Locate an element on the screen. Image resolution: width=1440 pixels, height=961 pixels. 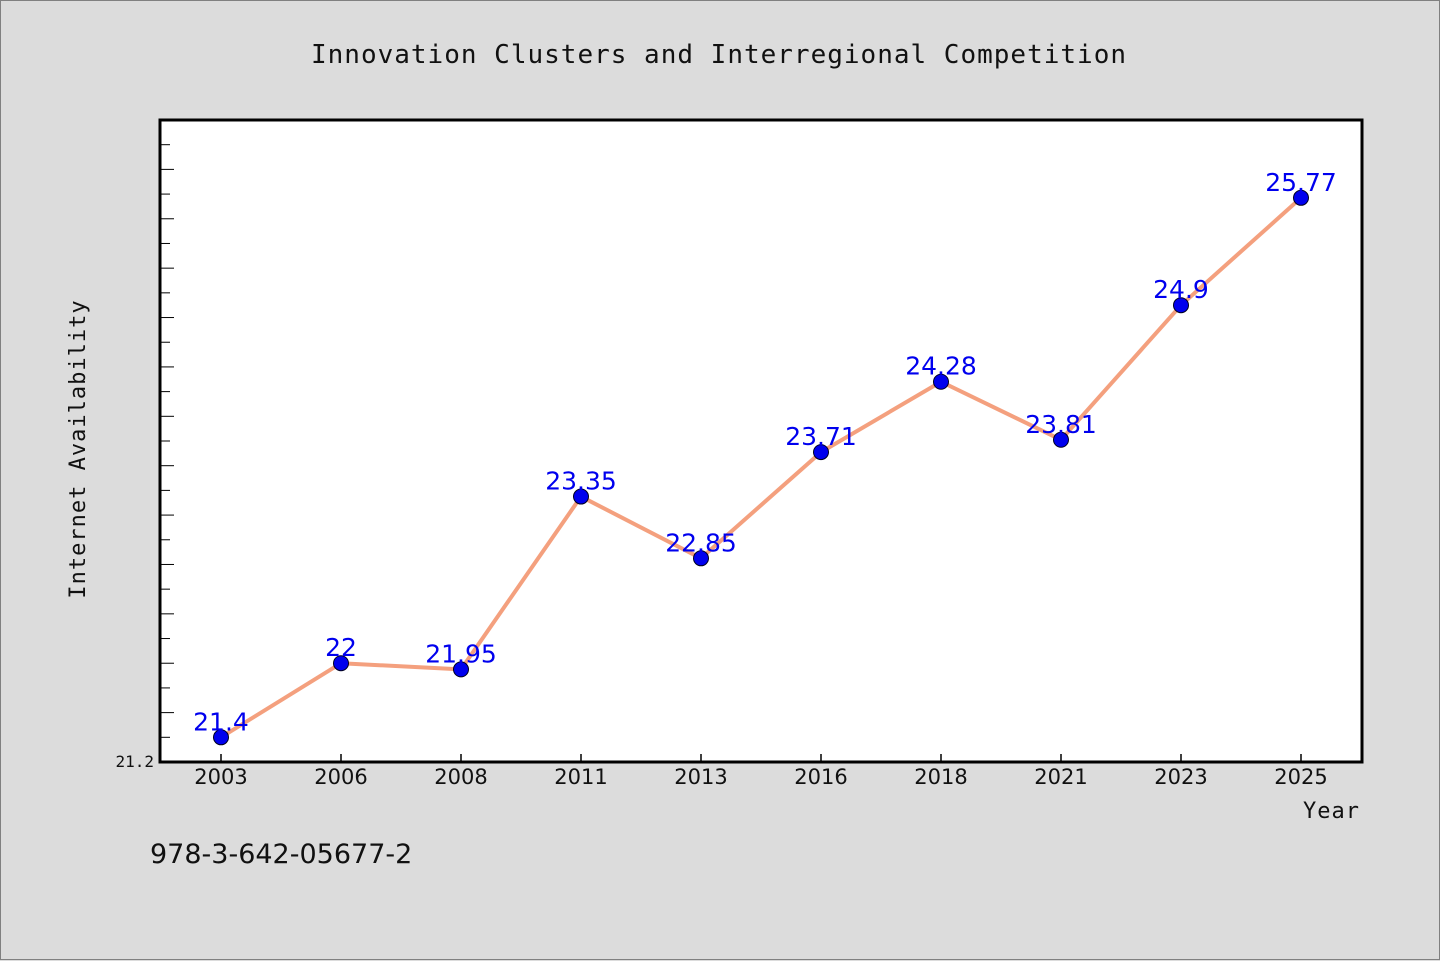
data-label: 21.95 is located at coordinates (461, 653).